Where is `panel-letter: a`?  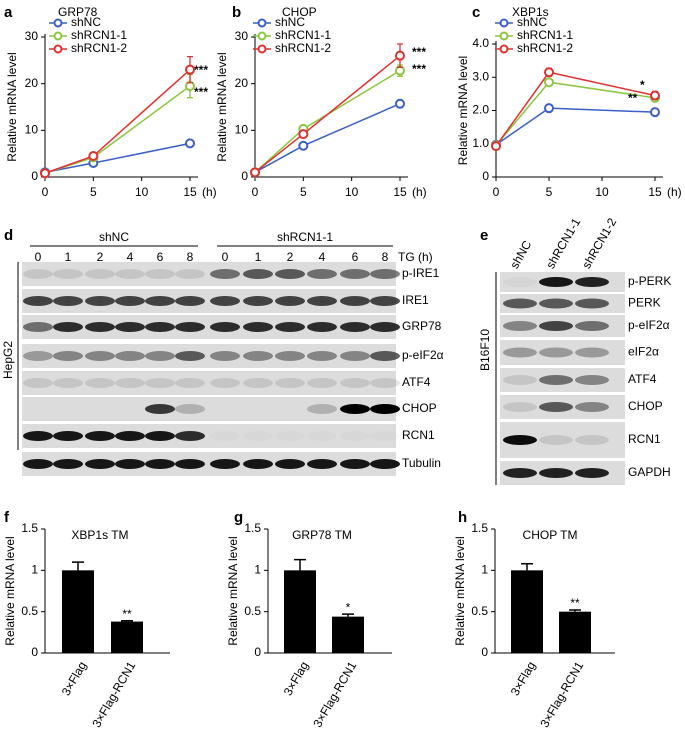 panel-letter: a is located at coordinates (8, 12).